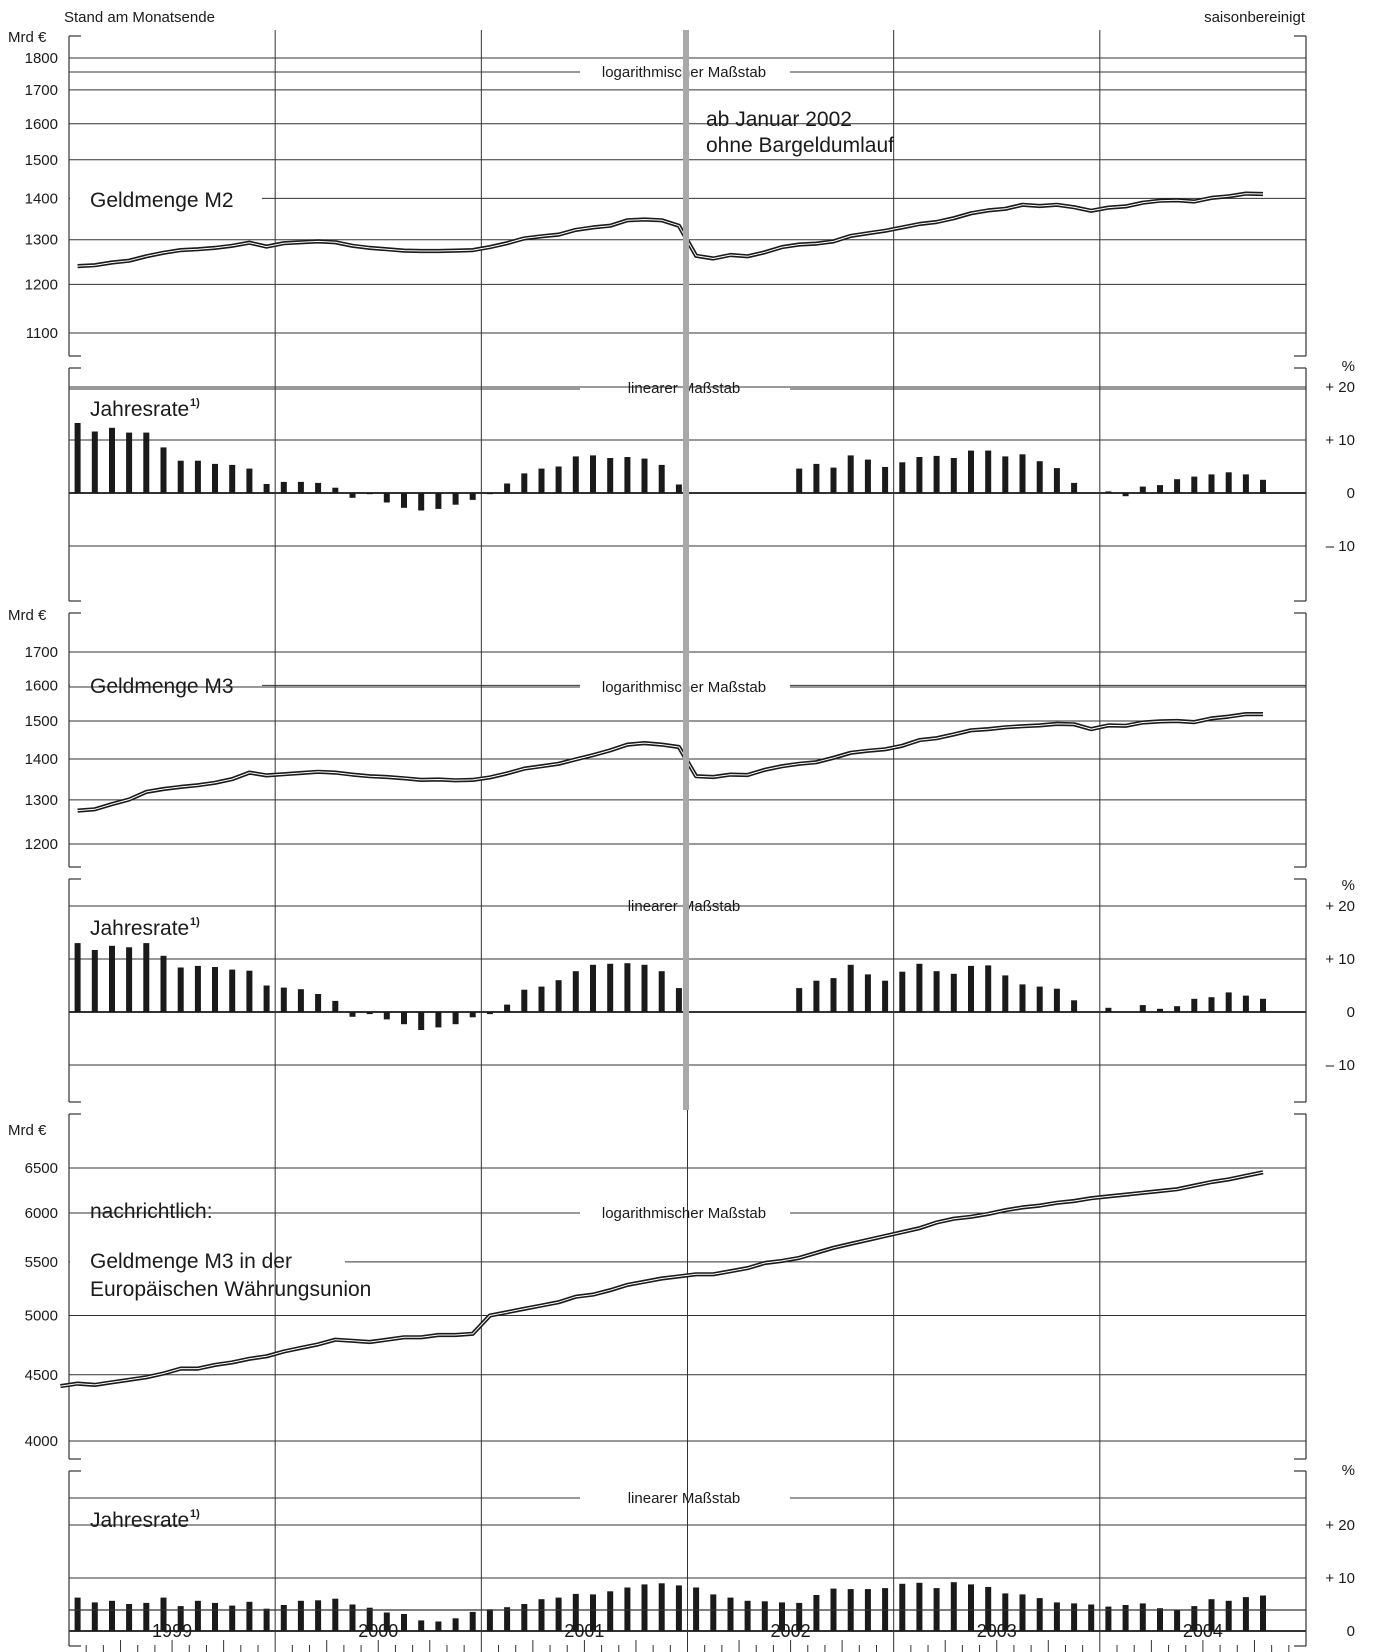 This screenshot has width=1375, height=1652. Describe the element at coordinates (151, 1211) in the screenshot. I see `m3-emu-label-1: nachrichtlich:` at that location.